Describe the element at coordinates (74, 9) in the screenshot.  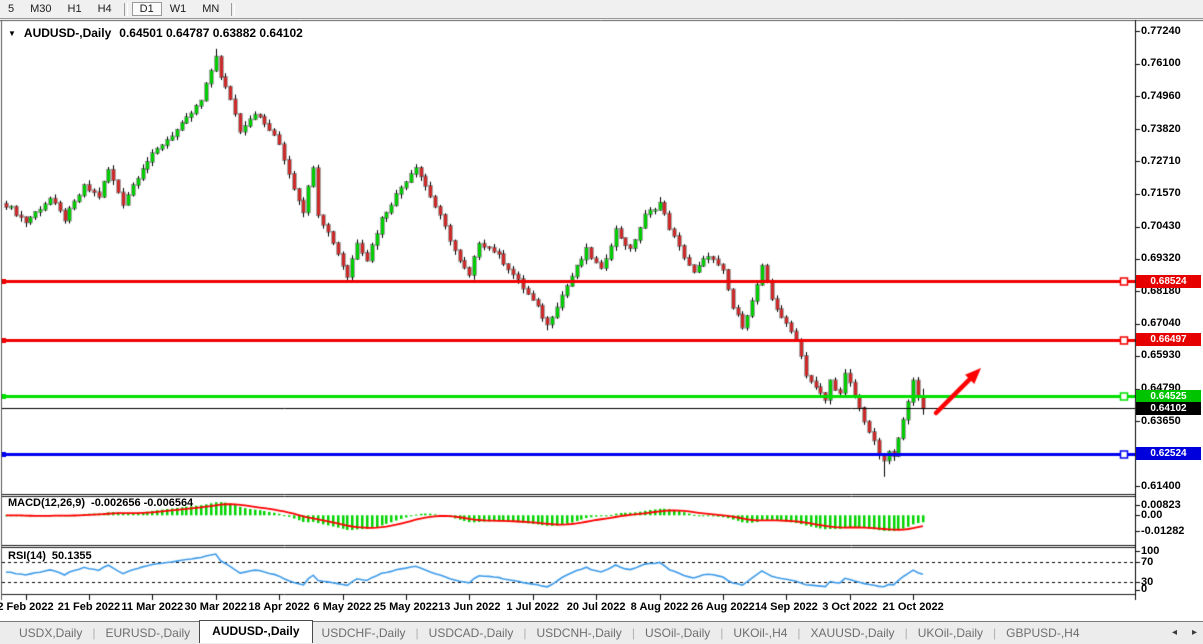
I see `timeframe-button-H1: H1` at that location.